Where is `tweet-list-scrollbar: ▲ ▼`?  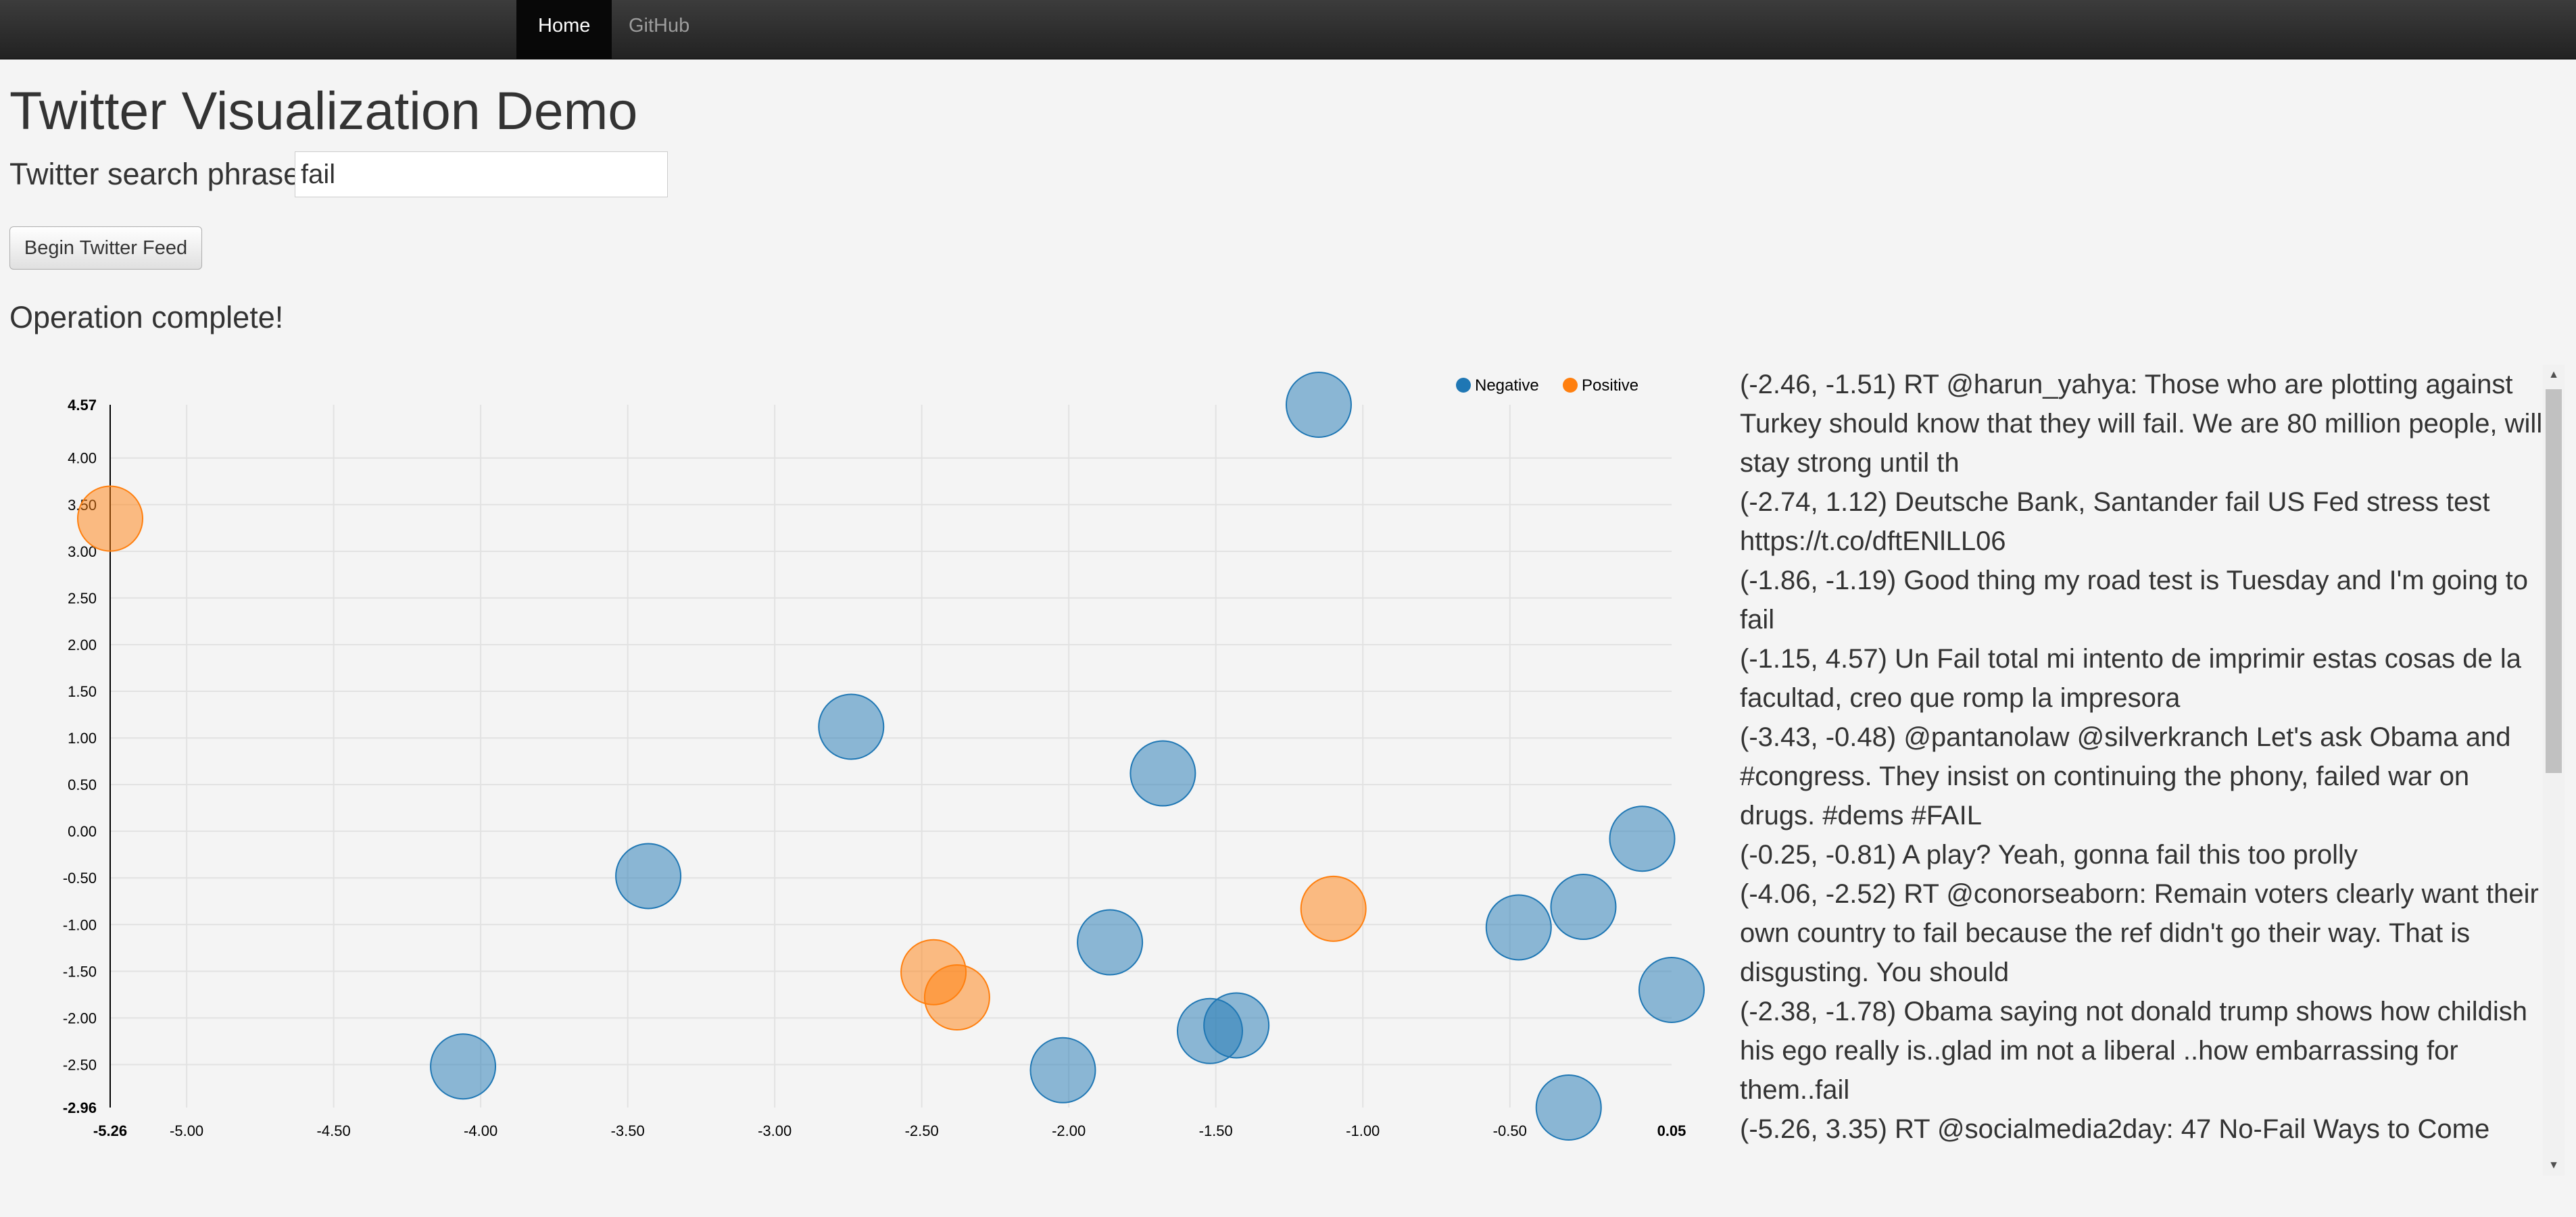 tweet-list-scrollbar: ▲ ▼ is located at coordinates (2554, 770).